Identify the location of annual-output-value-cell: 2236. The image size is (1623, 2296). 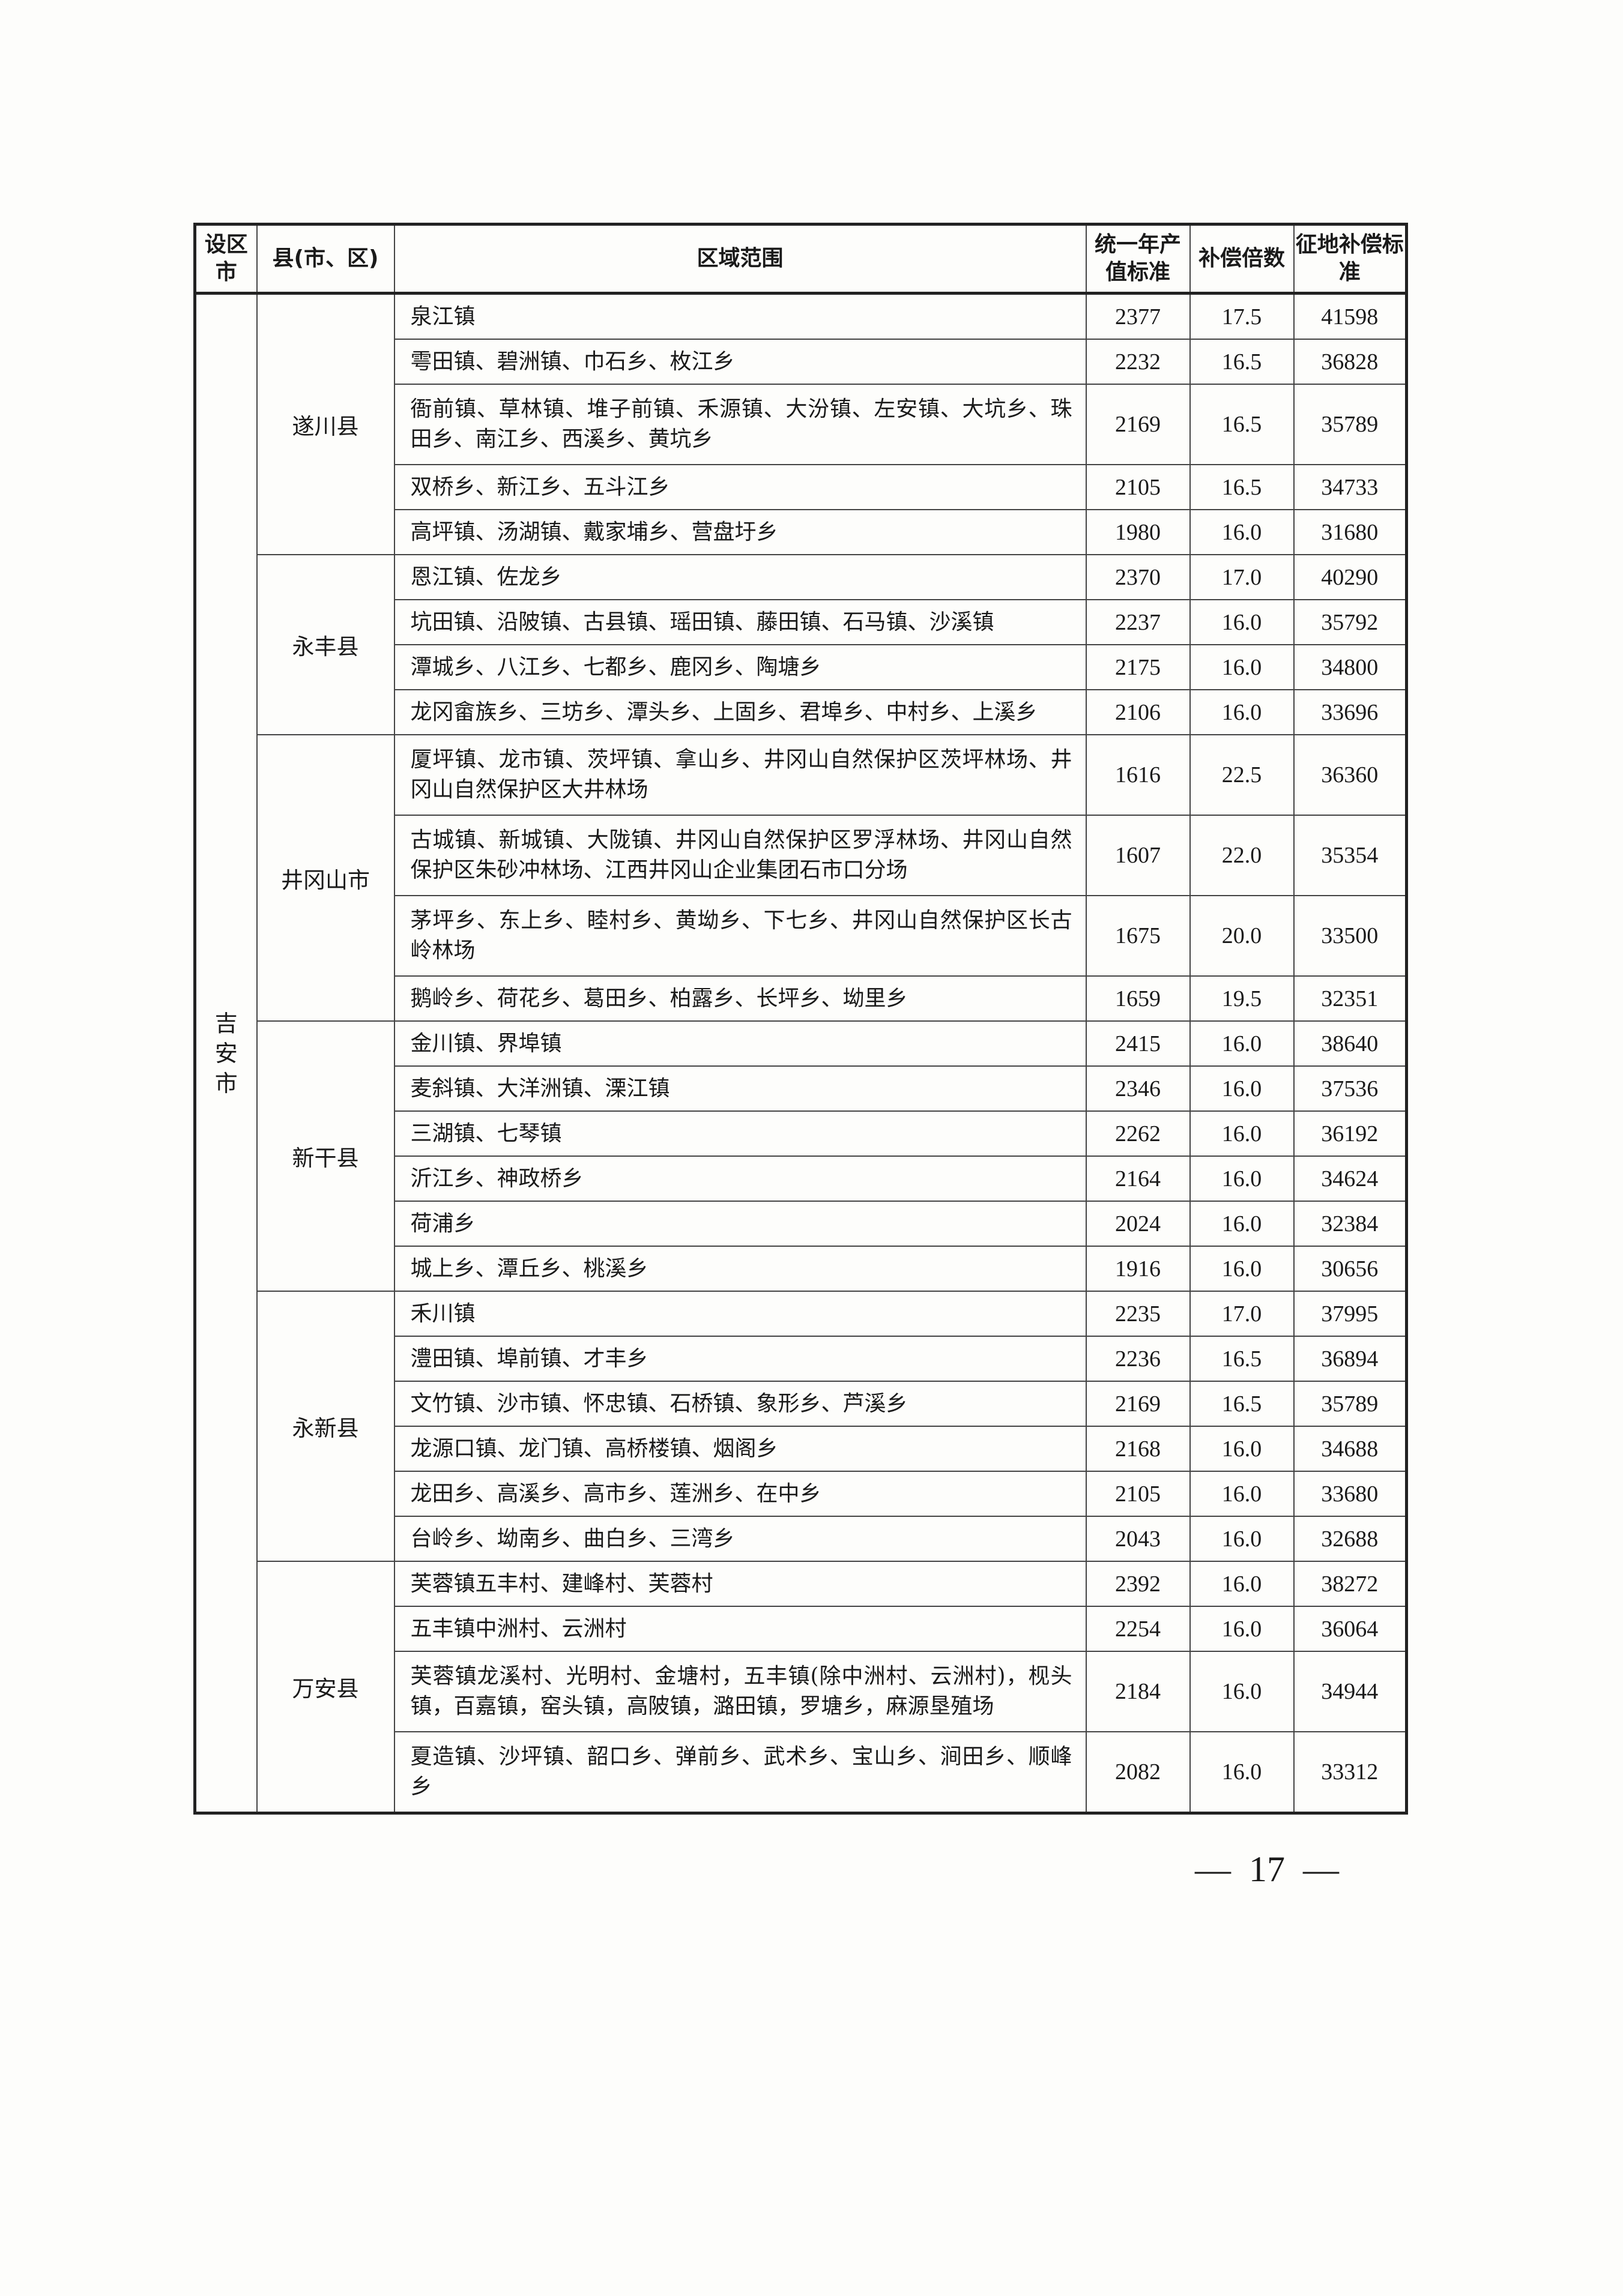
(1138, 1359).